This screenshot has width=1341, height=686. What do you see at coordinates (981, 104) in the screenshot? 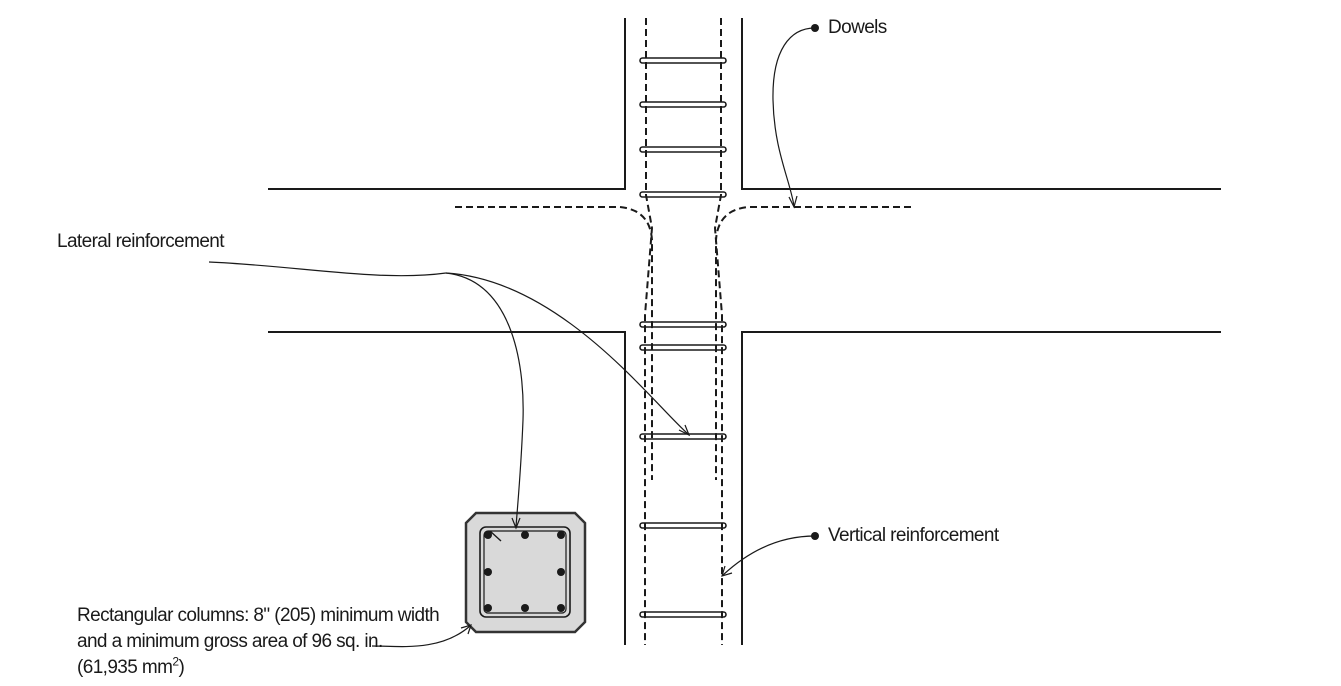
I see `column-right-face-upper` at bounding box center [981, 104].